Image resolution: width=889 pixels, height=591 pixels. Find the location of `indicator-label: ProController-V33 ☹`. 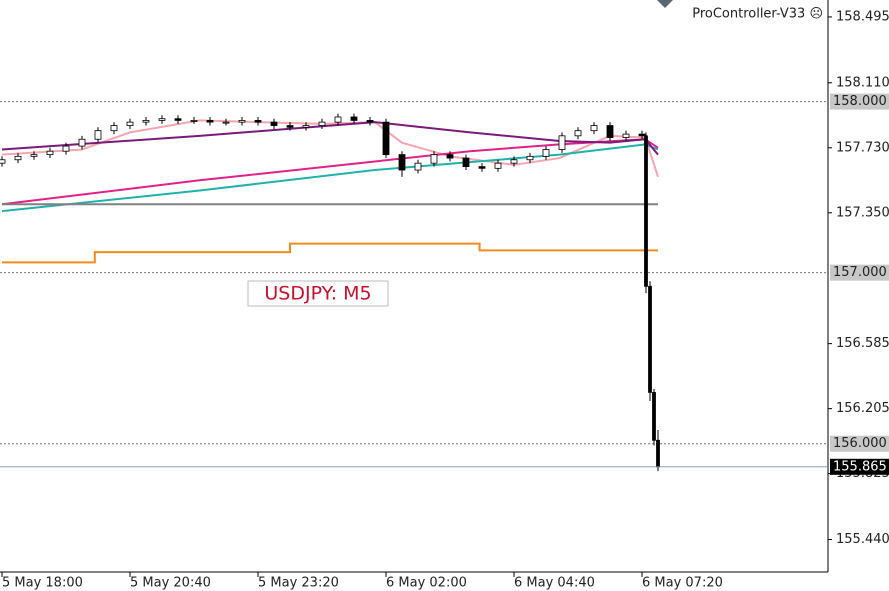

indicator-label: ProController-V33 ☹ is located at coordinates (757, 14).